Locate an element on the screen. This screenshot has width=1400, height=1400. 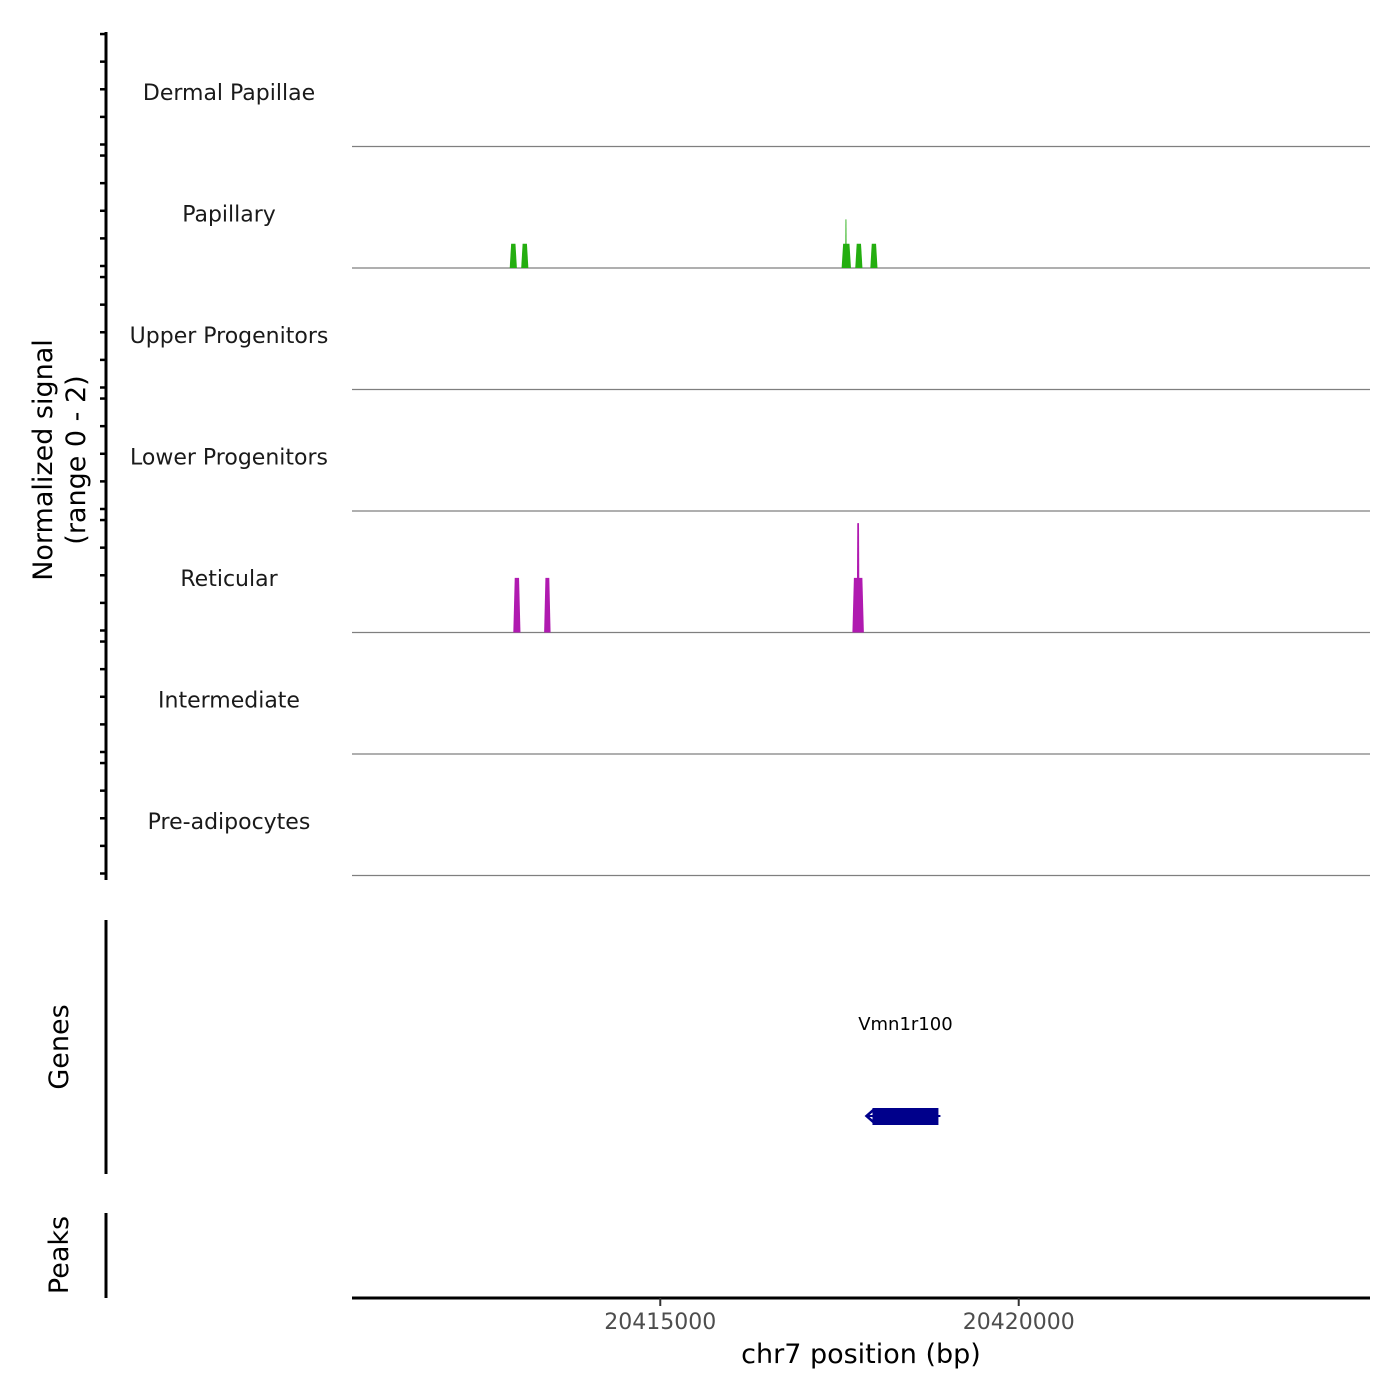
x-tick-label: 20415000 is located at coordinates (660, 1322).